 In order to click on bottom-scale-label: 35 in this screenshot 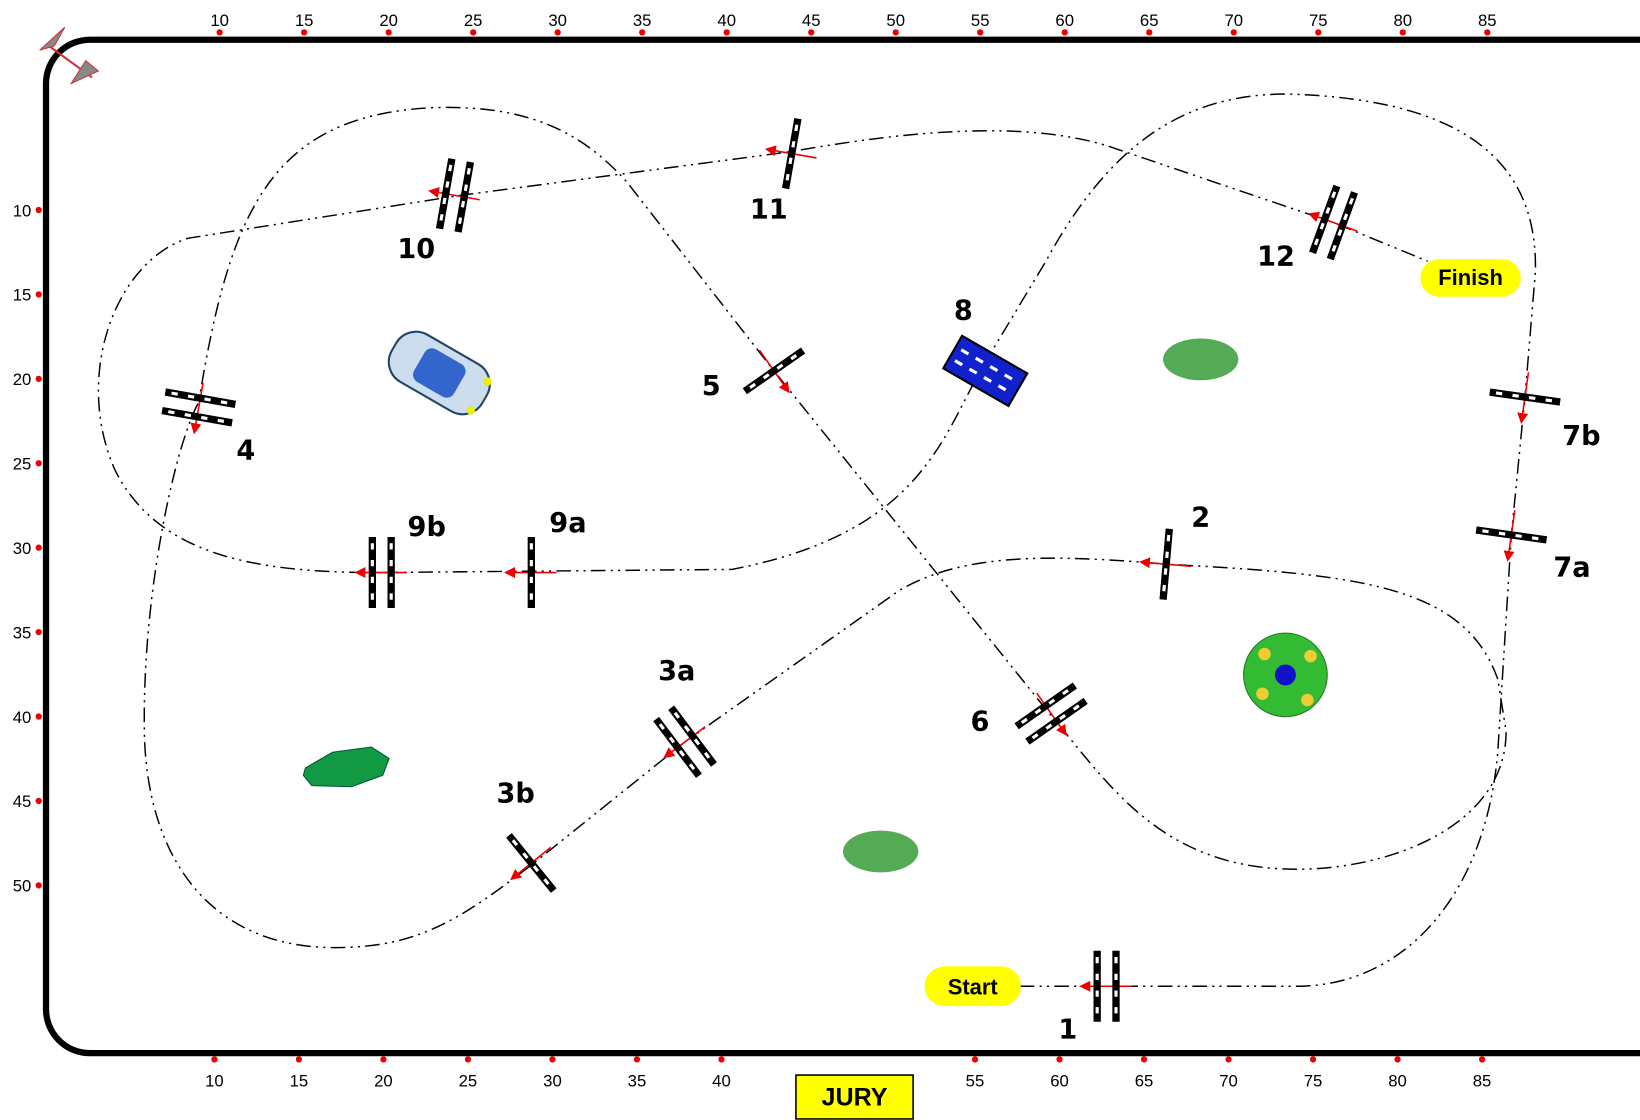, I will do `click(637, 1081)`.